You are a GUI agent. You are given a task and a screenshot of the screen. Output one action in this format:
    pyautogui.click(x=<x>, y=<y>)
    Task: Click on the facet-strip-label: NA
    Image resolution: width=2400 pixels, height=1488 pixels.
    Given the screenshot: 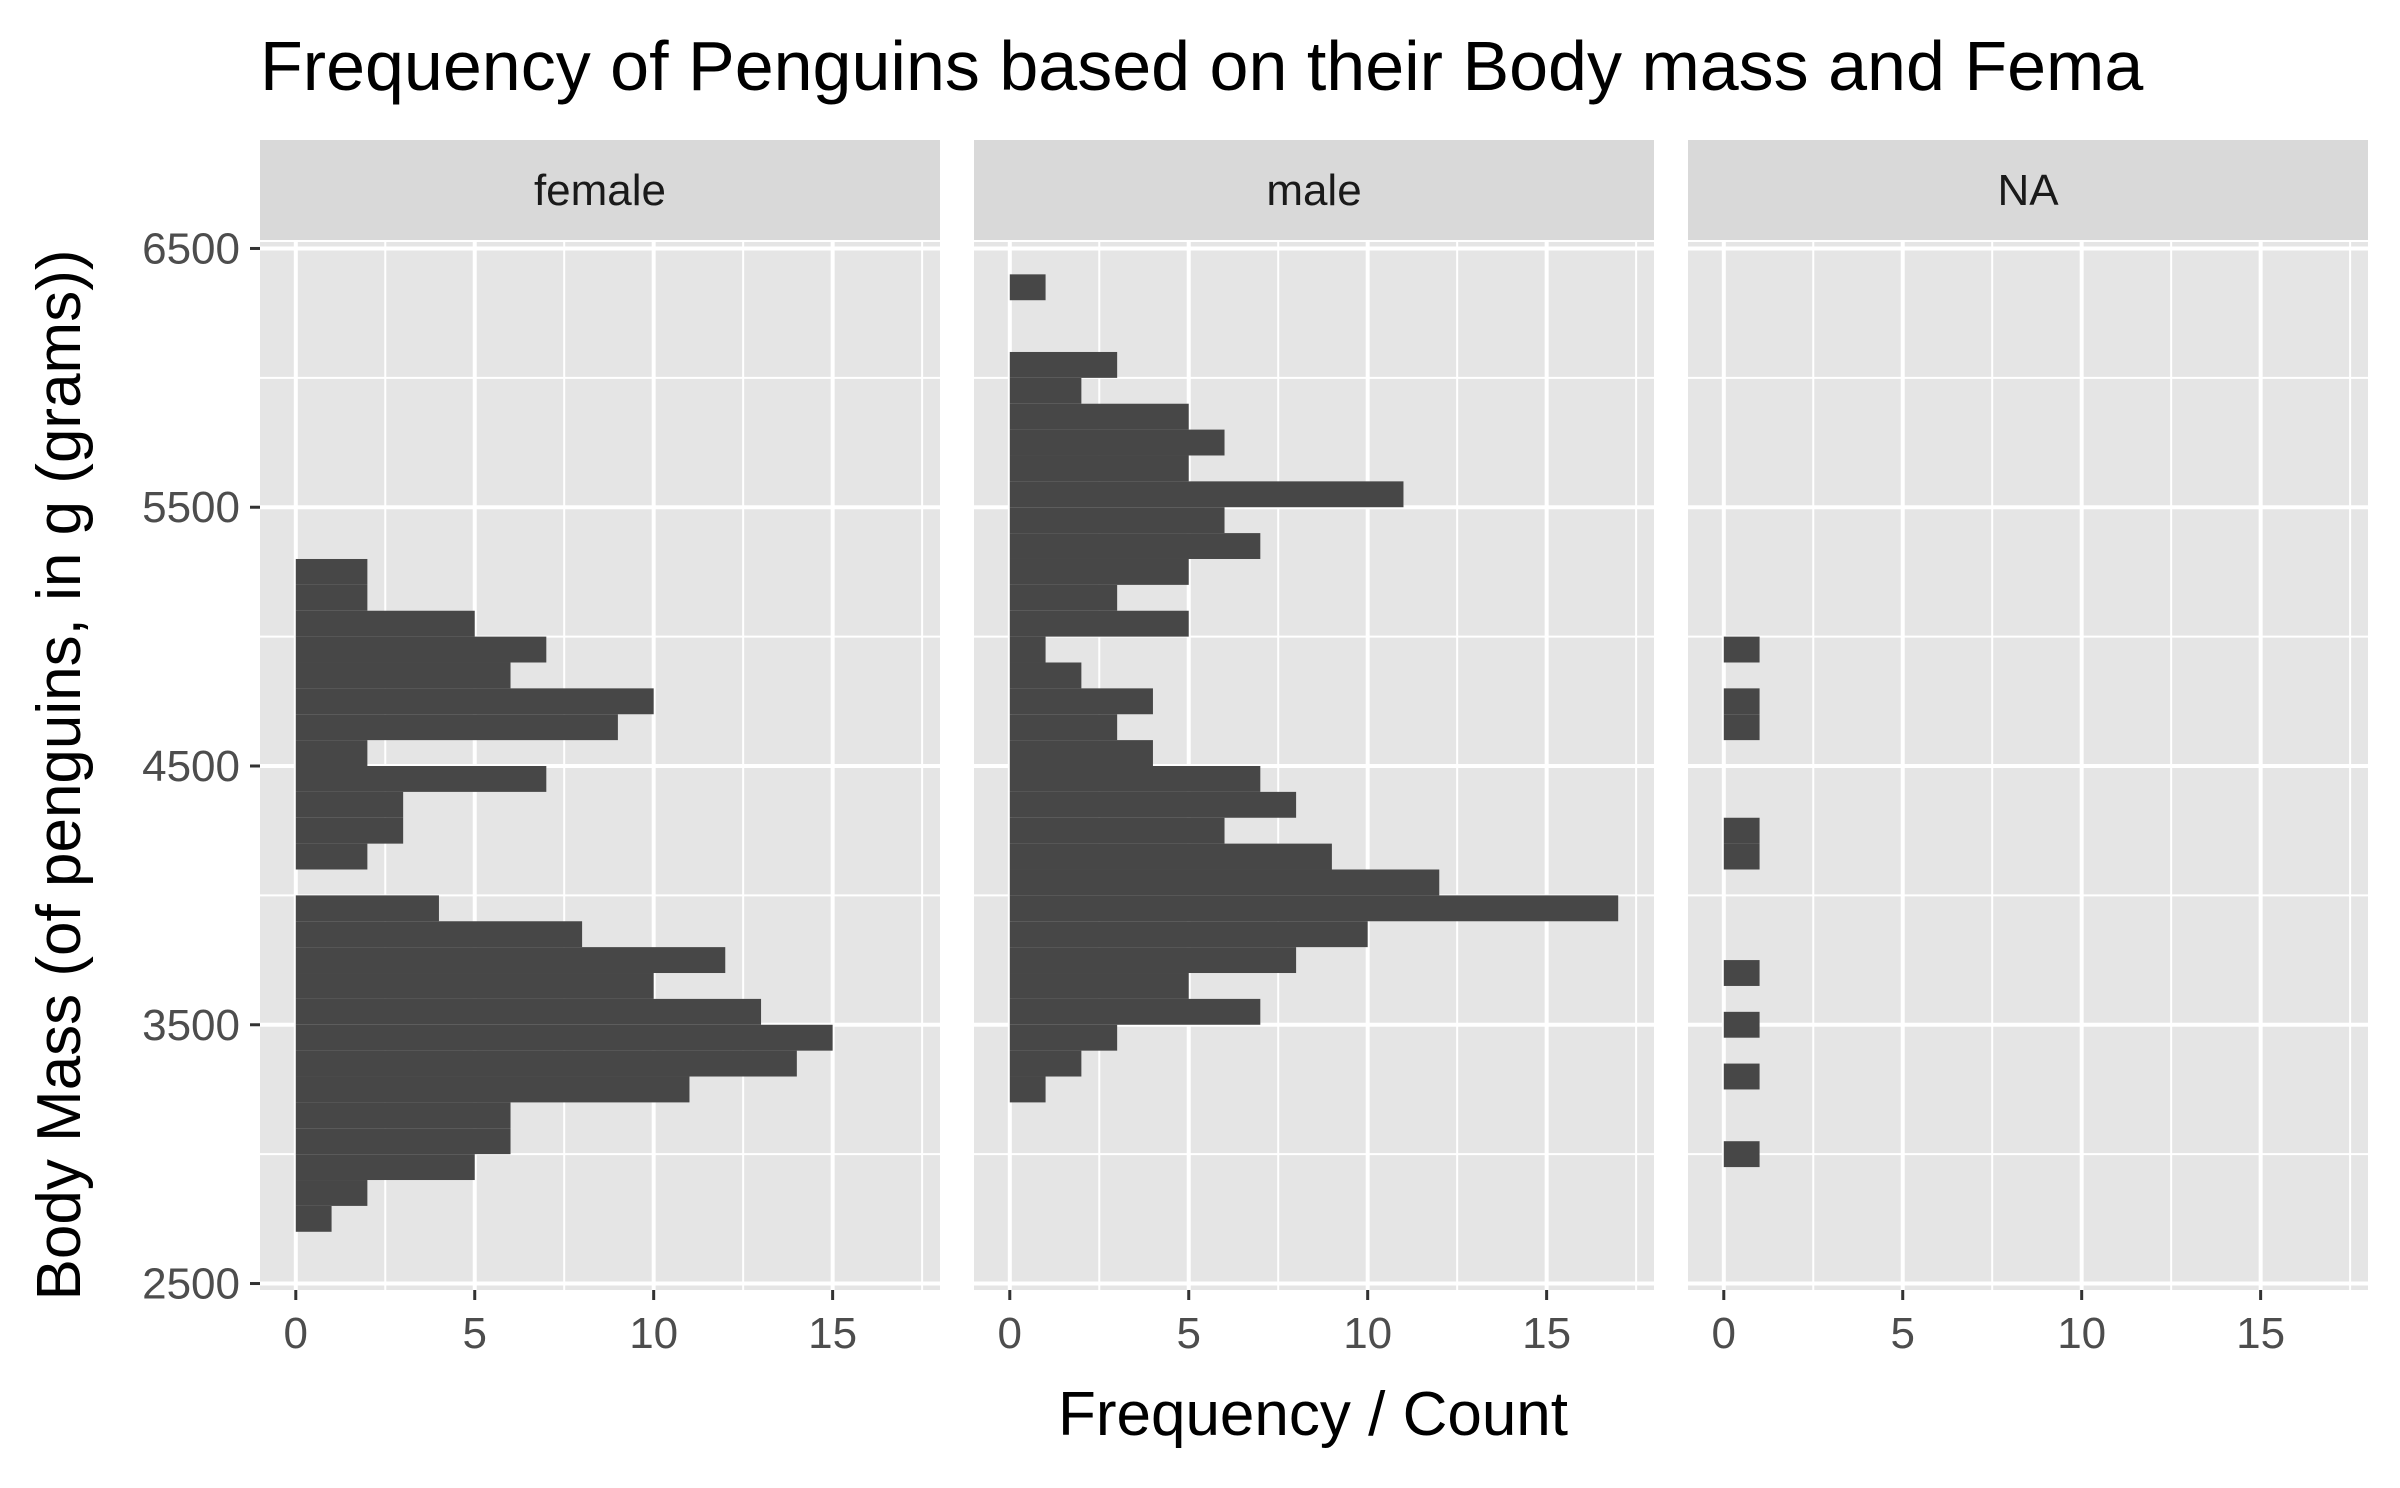 What is the action you would take?
    pyautogui.click(x=2028, y=190)
    